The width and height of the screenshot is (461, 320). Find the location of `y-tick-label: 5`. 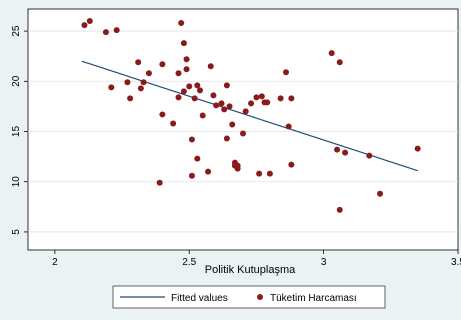

y-tick-label: 5 is located at coordinates (16, 232).